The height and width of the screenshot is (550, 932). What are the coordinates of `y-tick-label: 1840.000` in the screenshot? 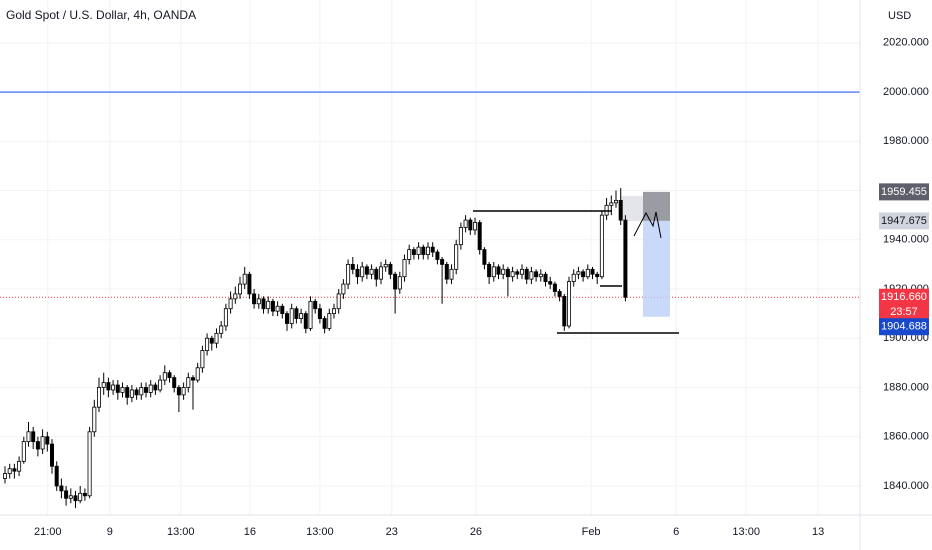 It's located at (906, 486).